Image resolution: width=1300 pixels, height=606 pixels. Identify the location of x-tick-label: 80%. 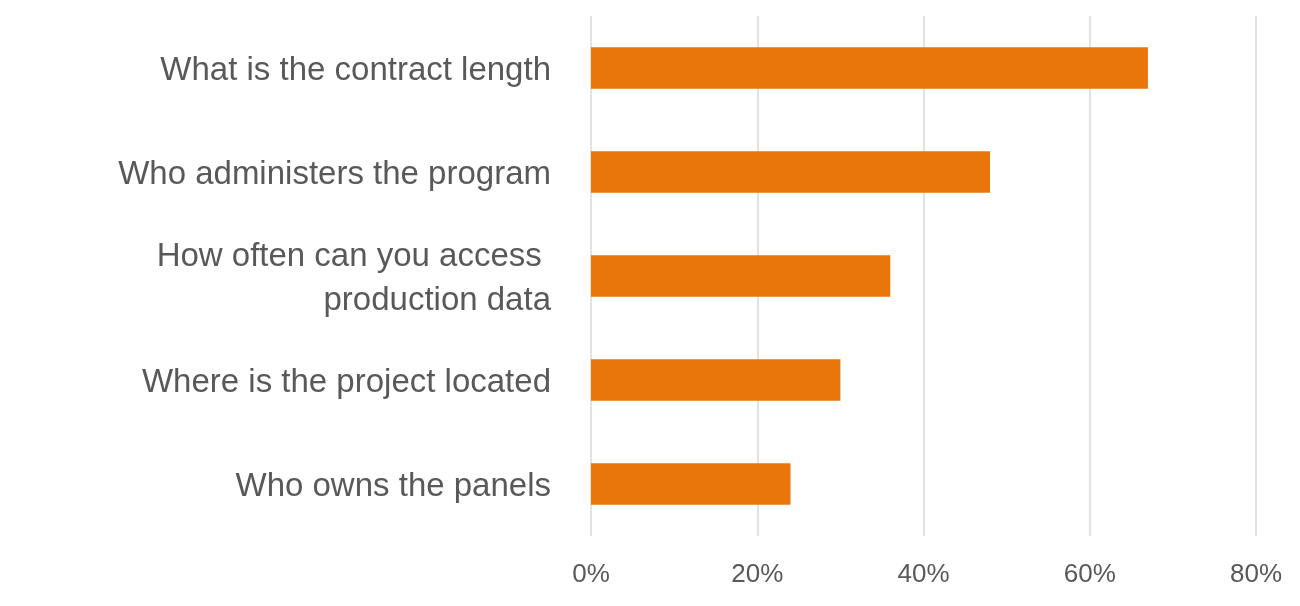
(1256, 573).